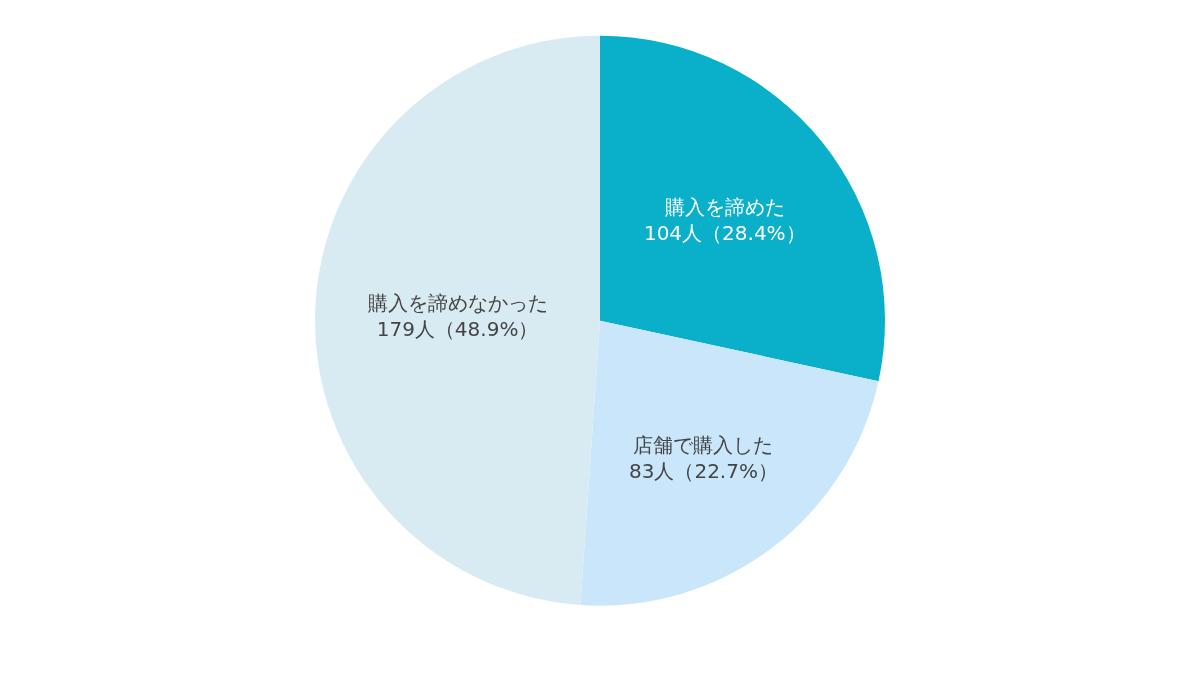 This screenshot has width=1200, height=675. Describe the element at coordinates (703, 445) in the screenshot. I see `slice-label: 店舗で購入した` at that location.